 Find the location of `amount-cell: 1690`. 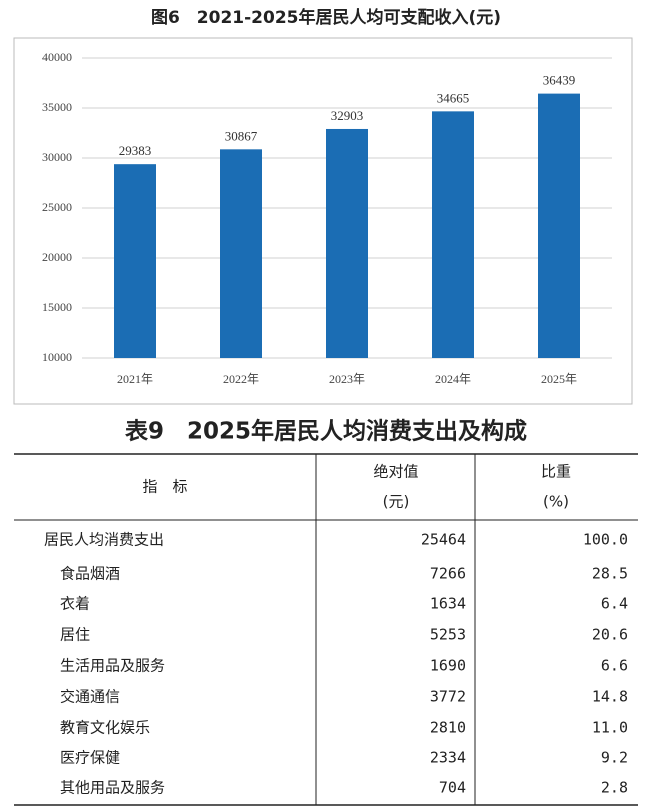

amount-cell: 1690 is located at coordinates (448, 666).